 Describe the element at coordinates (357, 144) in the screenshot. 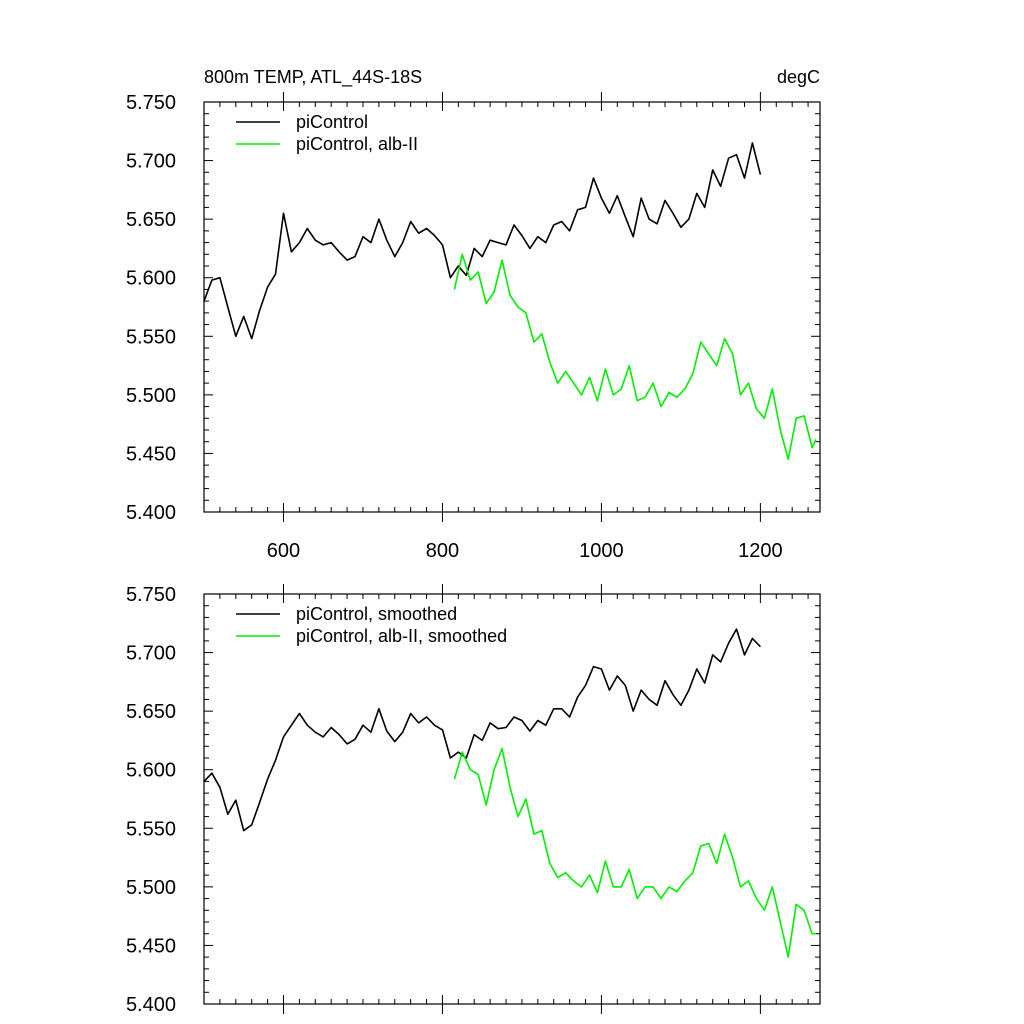

I see `legend-label: piControl, alb-II` at that location.